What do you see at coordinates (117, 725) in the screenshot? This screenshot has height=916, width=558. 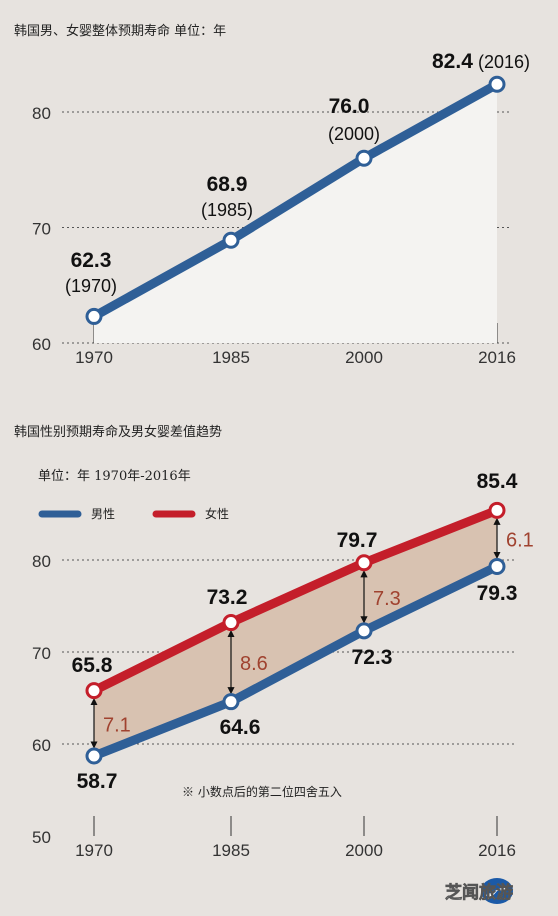 I see `diff-label-1970: 7.1` at bounding box center [117, 725].